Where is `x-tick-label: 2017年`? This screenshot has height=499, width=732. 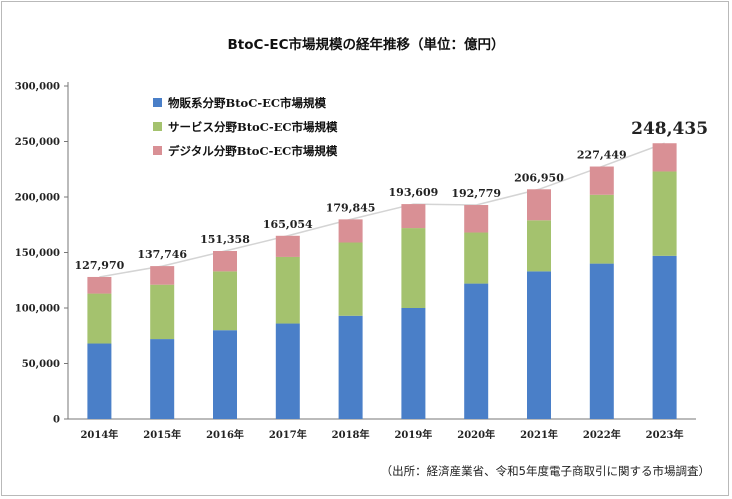
x-tick-label: 2017年 is located at coordinates (288, 434).